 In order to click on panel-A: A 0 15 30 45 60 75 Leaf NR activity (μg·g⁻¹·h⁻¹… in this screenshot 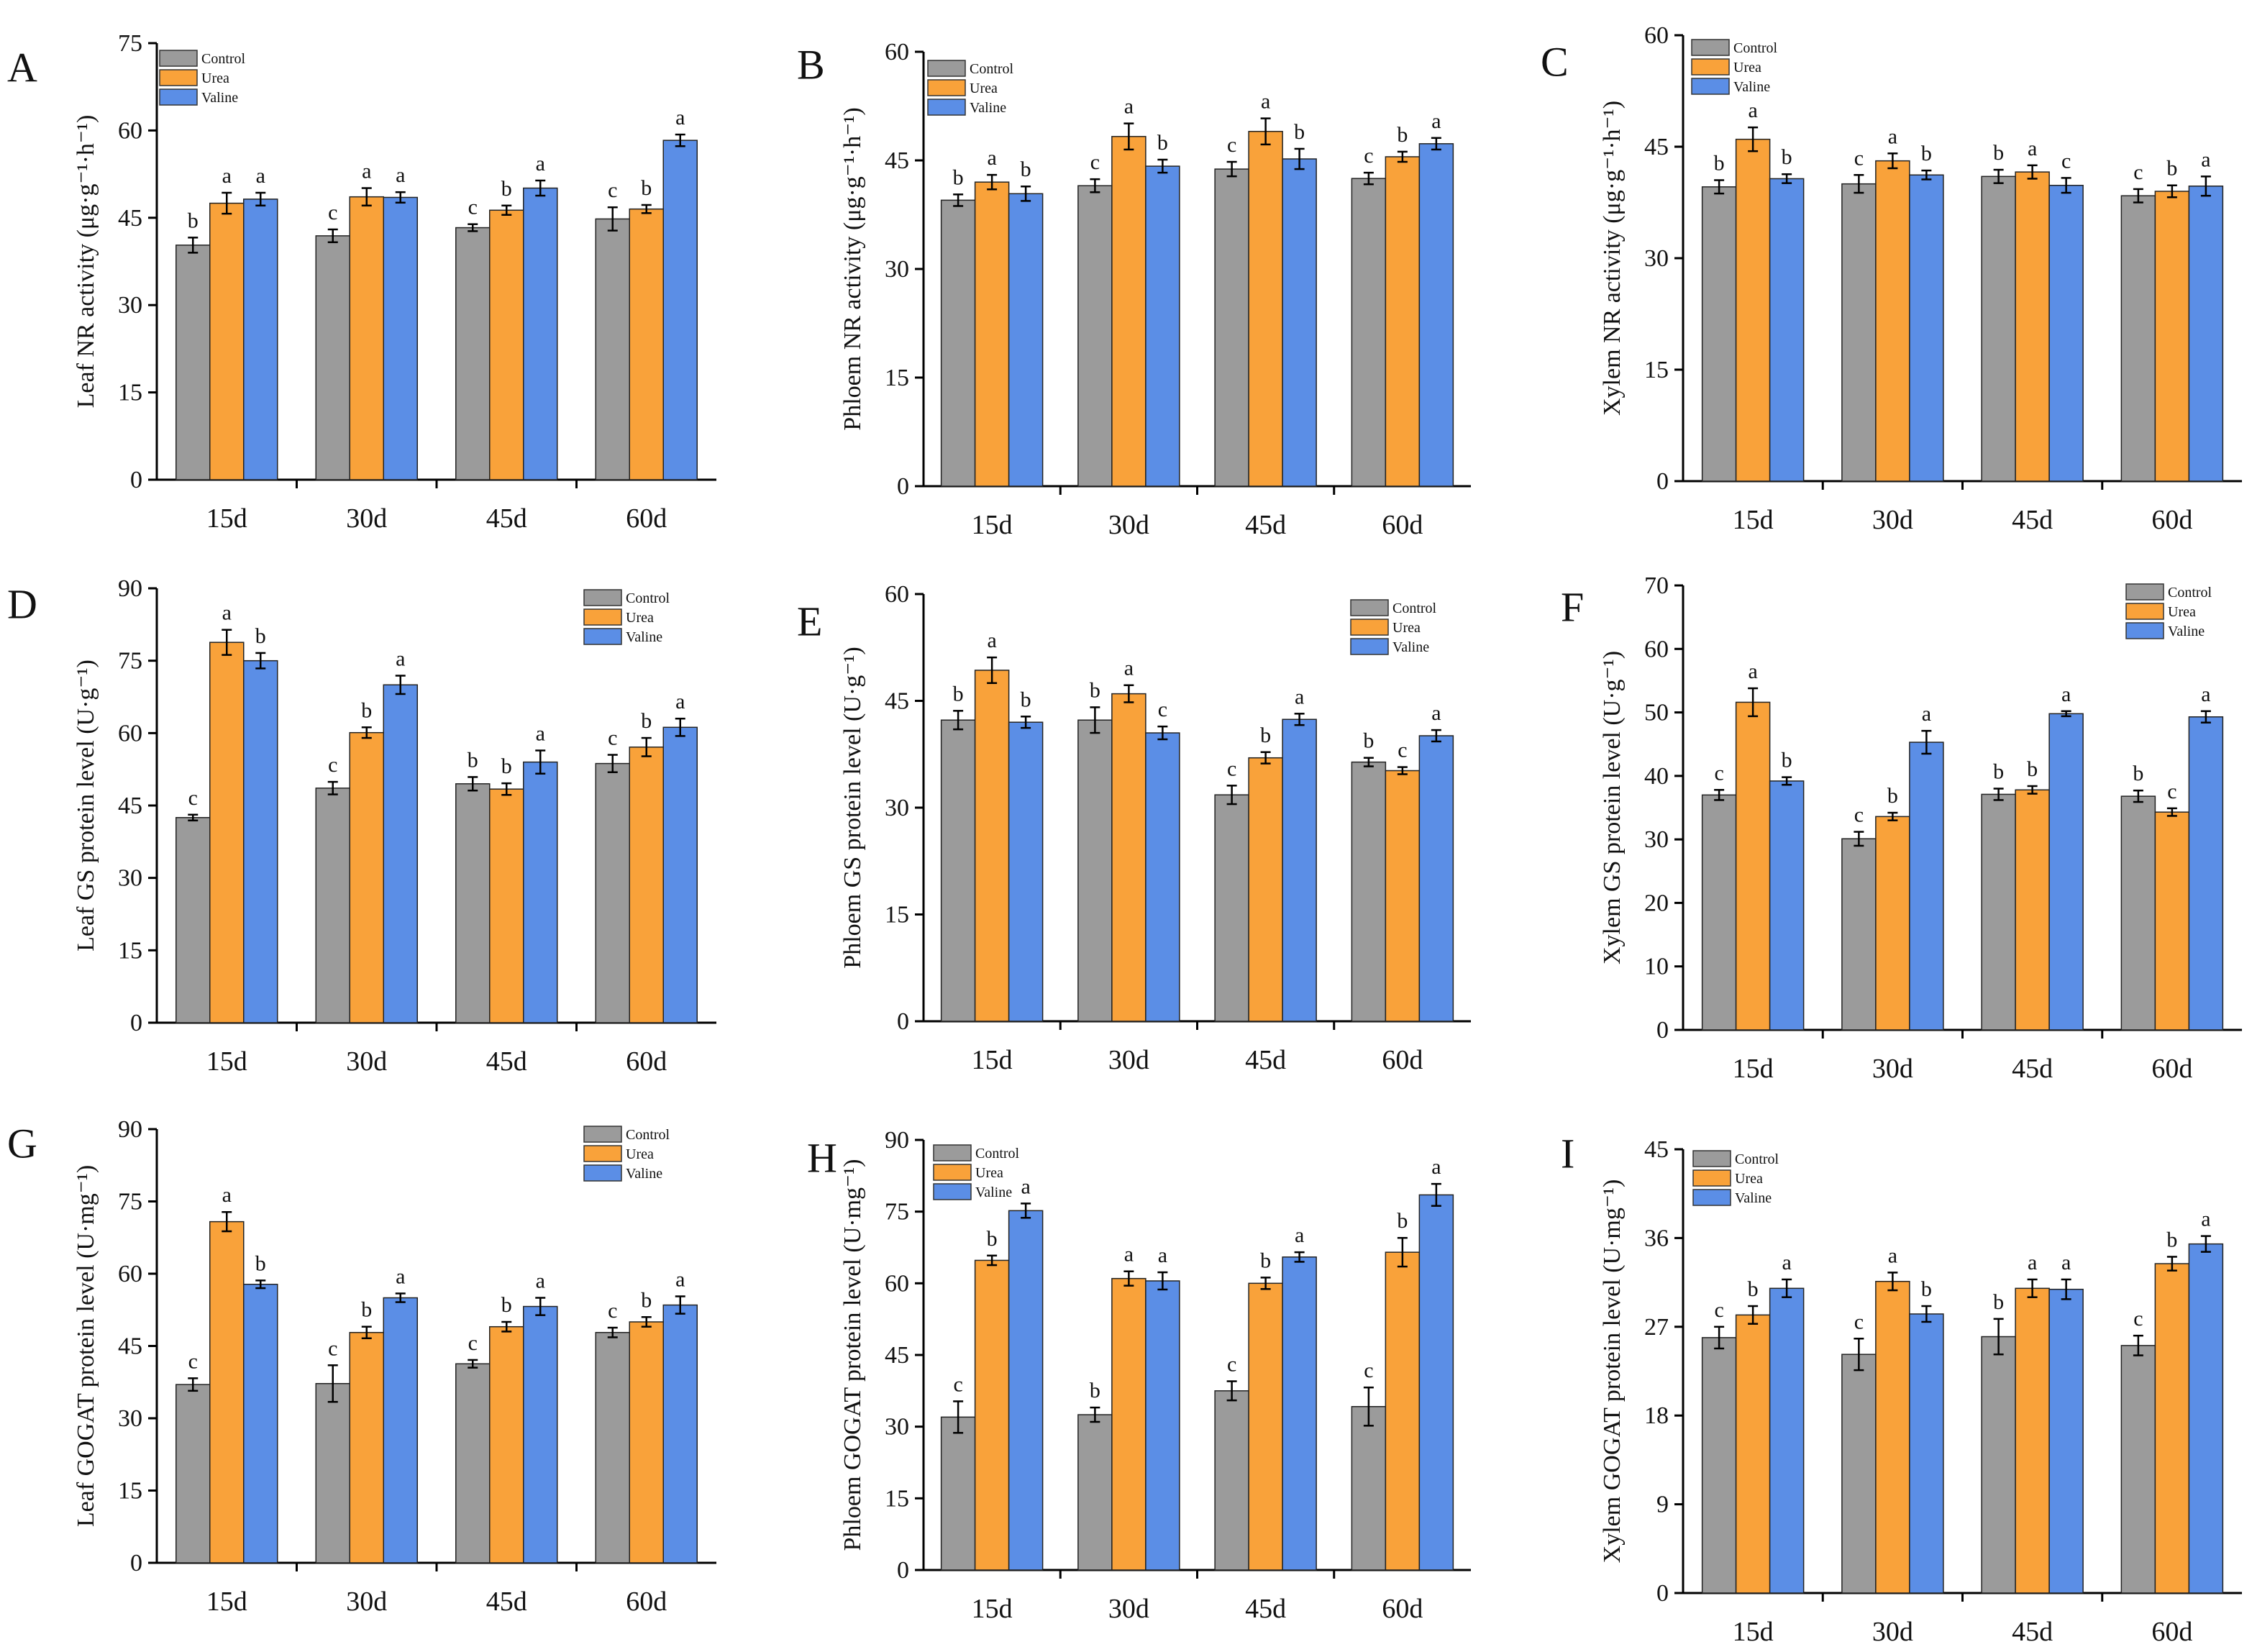, I will do `click(362, 282)`.